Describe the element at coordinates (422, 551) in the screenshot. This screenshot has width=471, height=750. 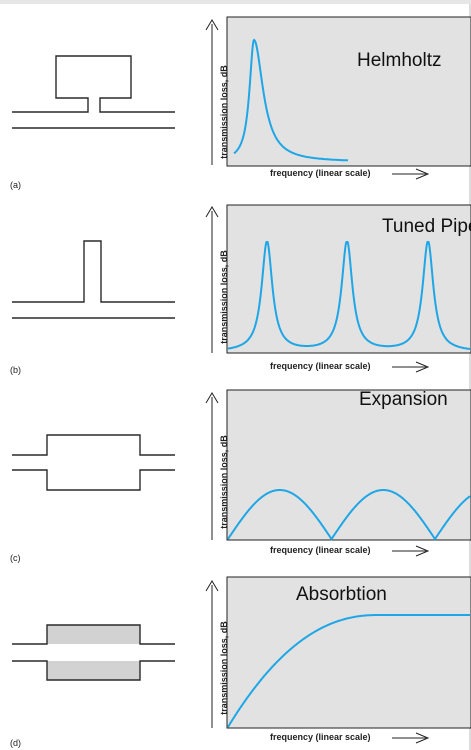
I see `expansion-x-arrowhead` at that location.